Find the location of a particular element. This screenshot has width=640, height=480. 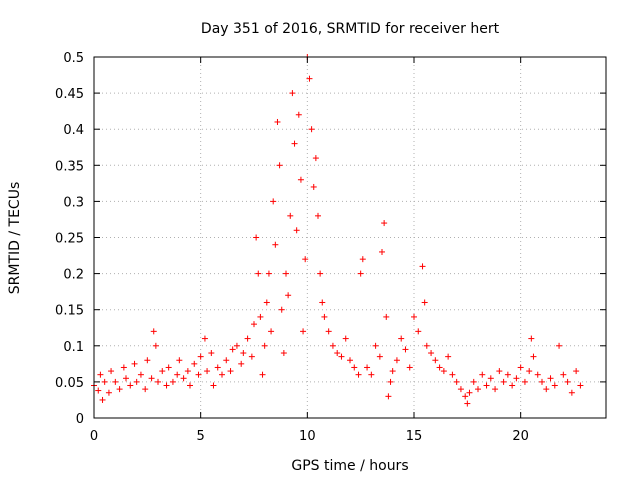

x-tick-label: 10 is located at coordinates (307, 436).